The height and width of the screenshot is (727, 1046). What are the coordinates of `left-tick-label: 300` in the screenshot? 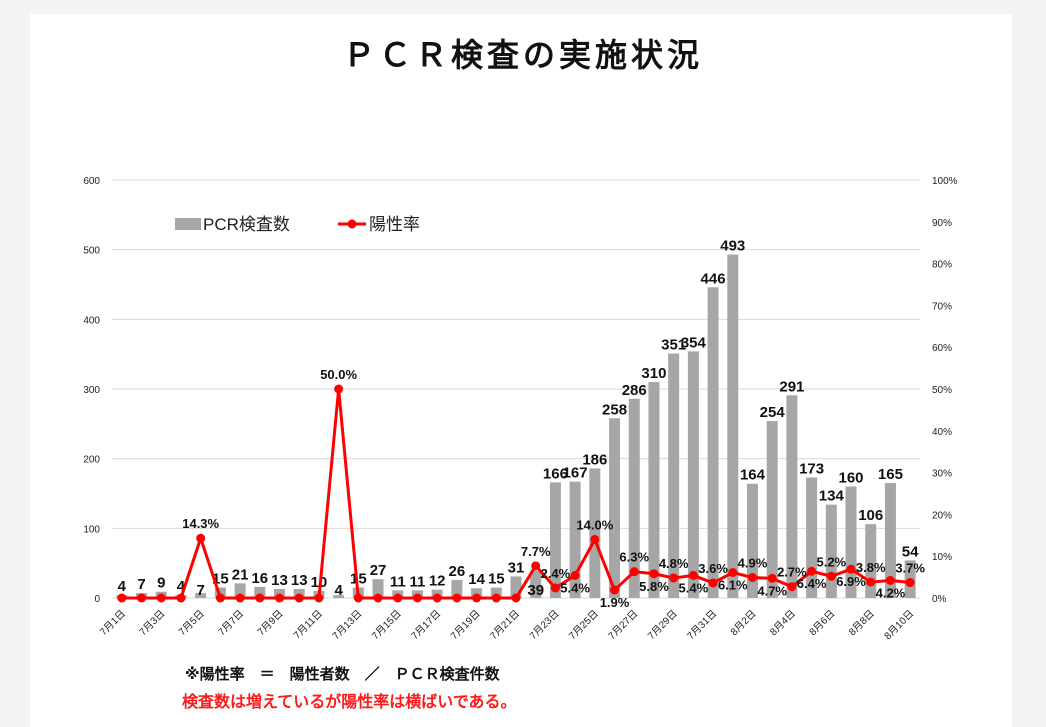 It's located at (91, 390).